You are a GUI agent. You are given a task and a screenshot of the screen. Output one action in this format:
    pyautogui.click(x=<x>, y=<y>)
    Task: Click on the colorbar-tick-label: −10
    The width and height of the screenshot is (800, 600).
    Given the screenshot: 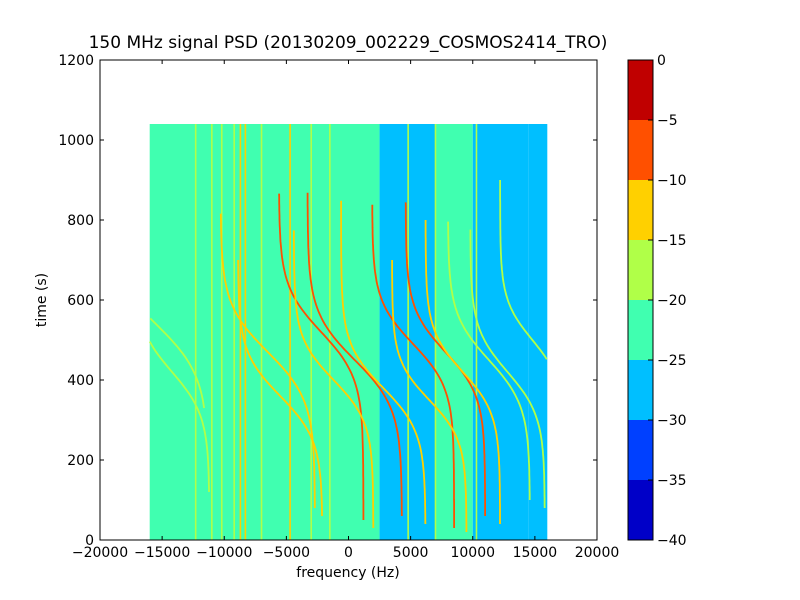 What is the action you would take?
    pyautogui.click(x=672, y=181)
    